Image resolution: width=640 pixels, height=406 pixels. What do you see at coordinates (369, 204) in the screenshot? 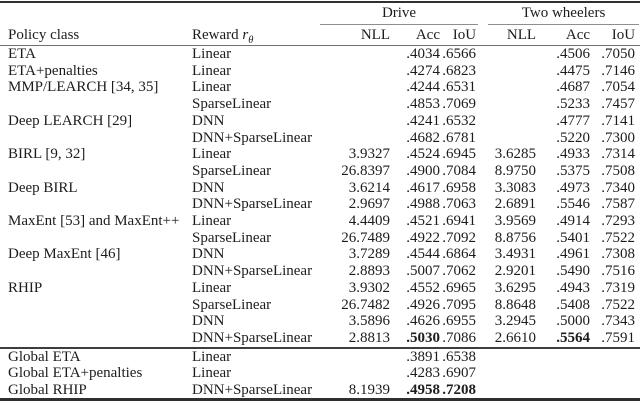
I see `metric-cell: 2.9697` at bounding box center [369, 204].